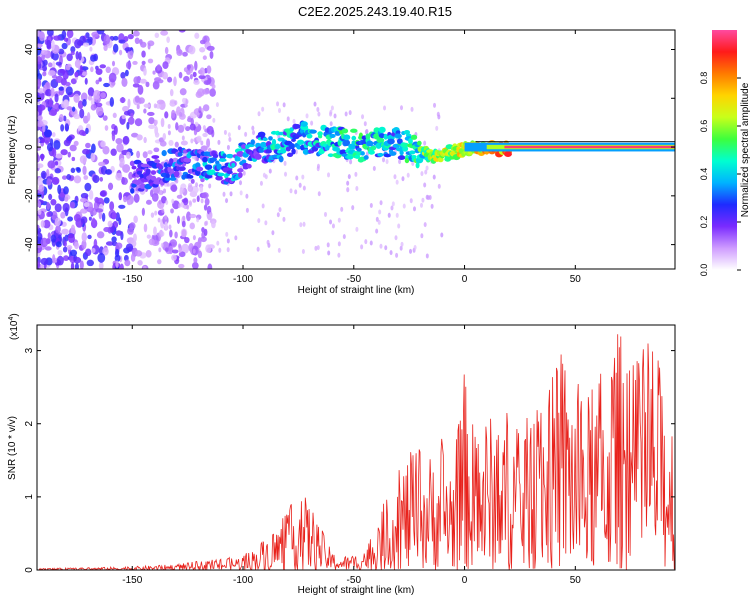  Describe the element at coordinates (745, 149) in the screenshot. I see `colorbar-label: Normalized spectral amplitude` at that location.